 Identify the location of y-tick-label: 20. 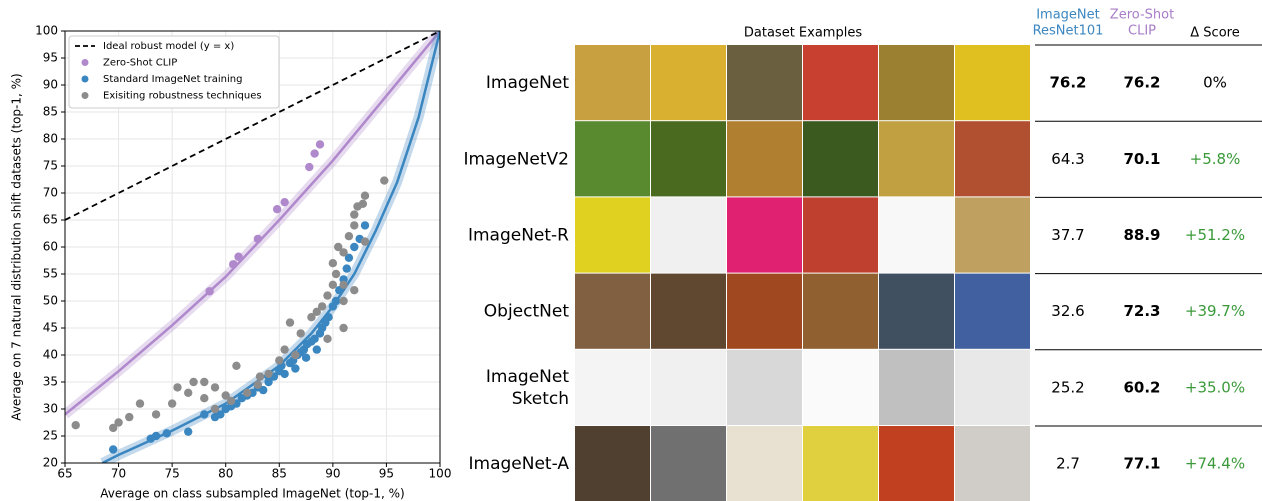
(50, 463).